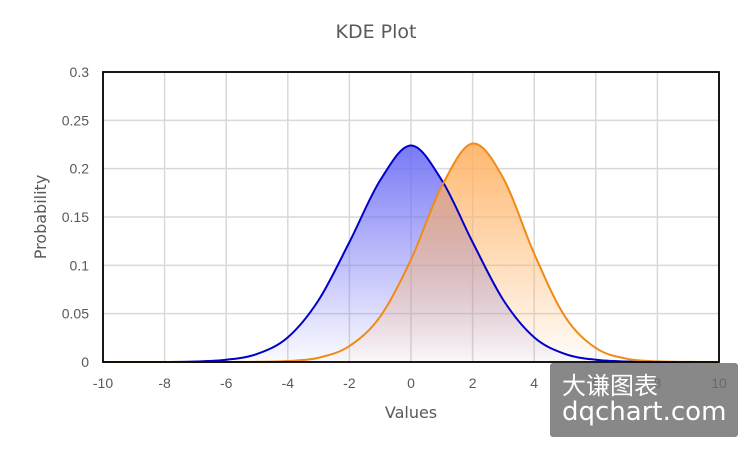 The width and height of the screenshot is (750, 450). Describe the element at coordinates (644, 412) in the screenshot. I see `watermark-url: dqchart.com` at that location.